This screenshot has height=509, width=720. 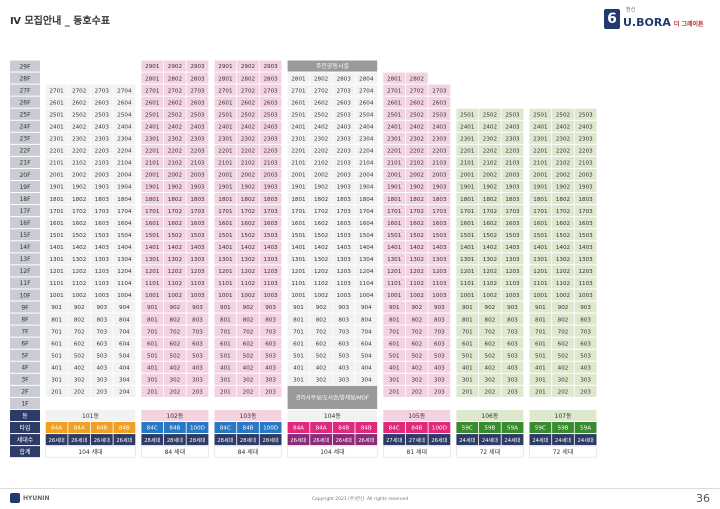 What do you see at coordinates (270, 393) in the screenshot?
I see `unit-number: 203` at bounding box center [270, 393].